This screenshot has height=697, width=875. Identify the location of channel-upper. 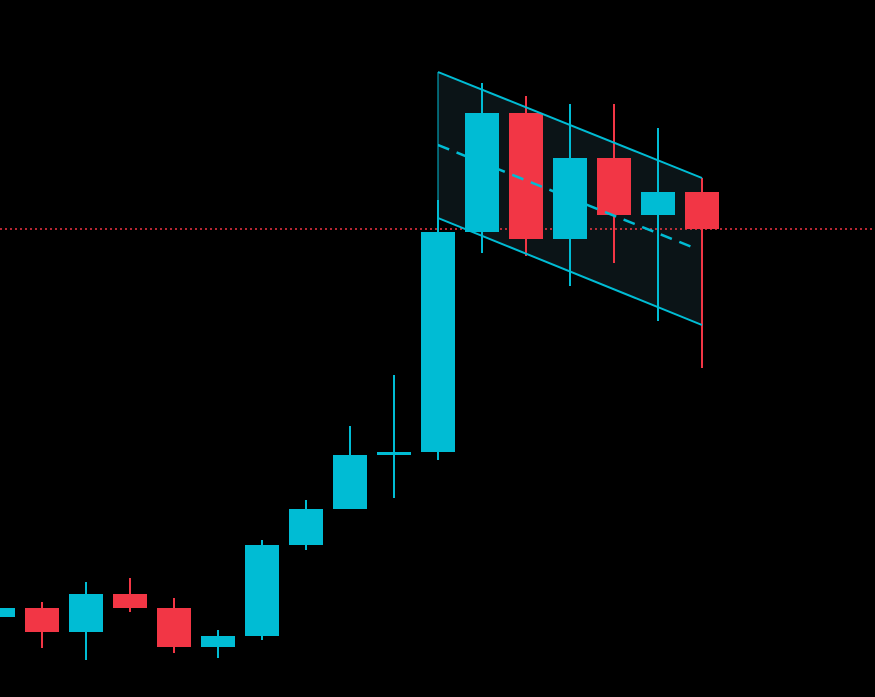
(570, 125).